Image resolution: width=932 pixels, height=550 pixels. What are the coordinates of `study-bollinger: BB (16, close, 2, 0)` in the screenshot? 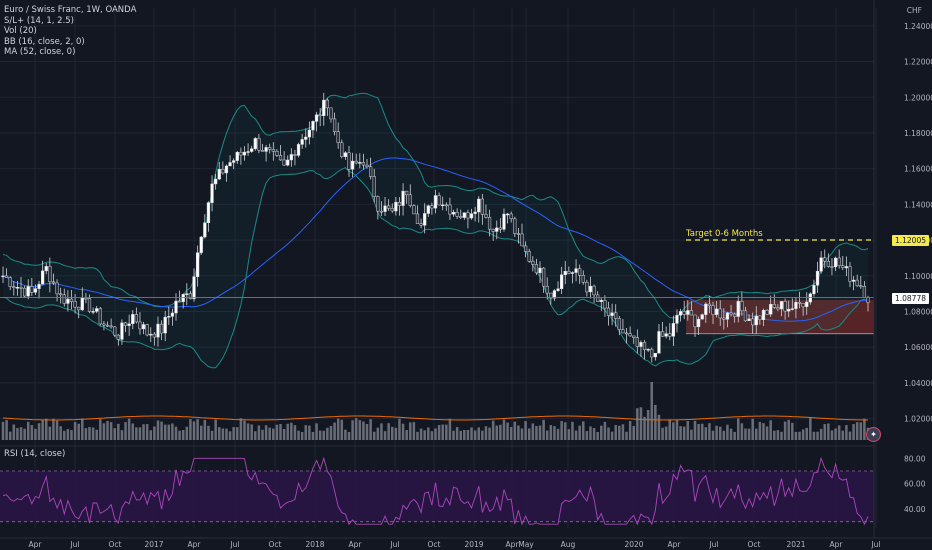 It's located at (44, 41).